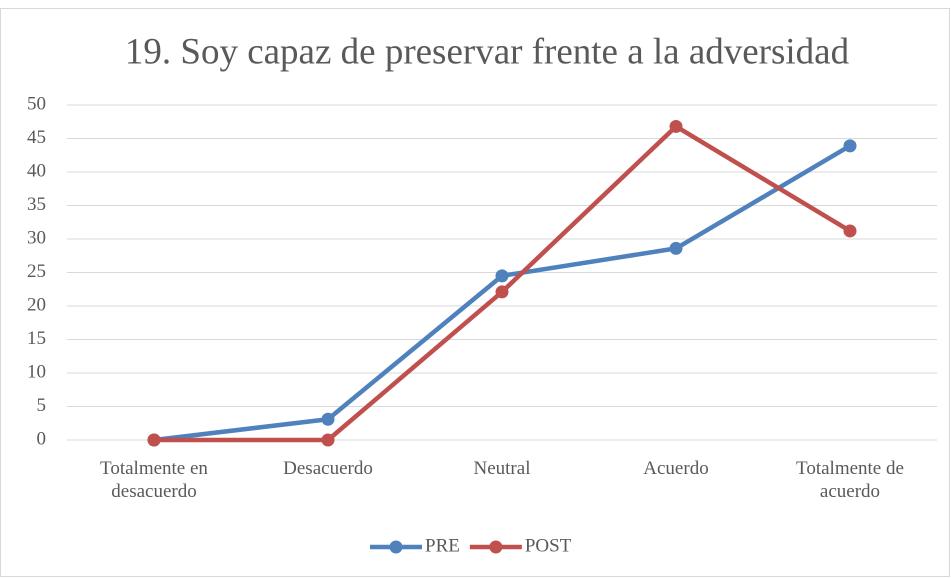  Describe the element at coordinates (36, 271) in the screenshot. I see `y-tick-label: 25` at that location.